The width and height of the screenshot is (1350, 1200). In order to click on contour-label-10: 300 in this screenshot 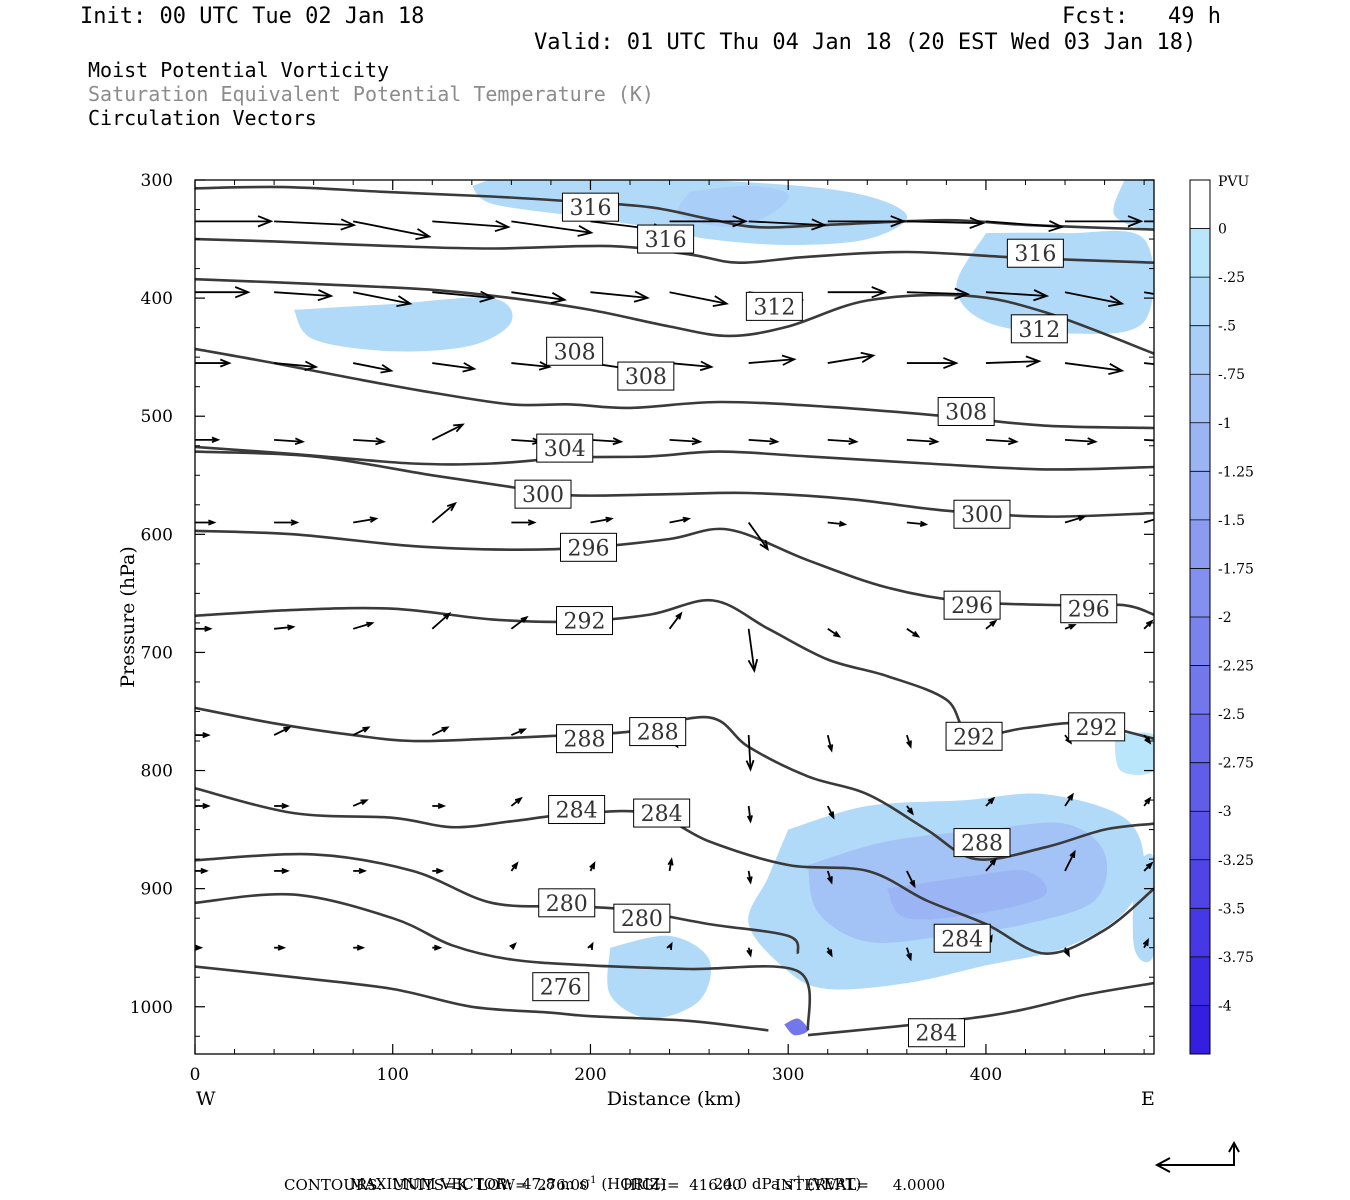, I will do `click(982, 514)`.